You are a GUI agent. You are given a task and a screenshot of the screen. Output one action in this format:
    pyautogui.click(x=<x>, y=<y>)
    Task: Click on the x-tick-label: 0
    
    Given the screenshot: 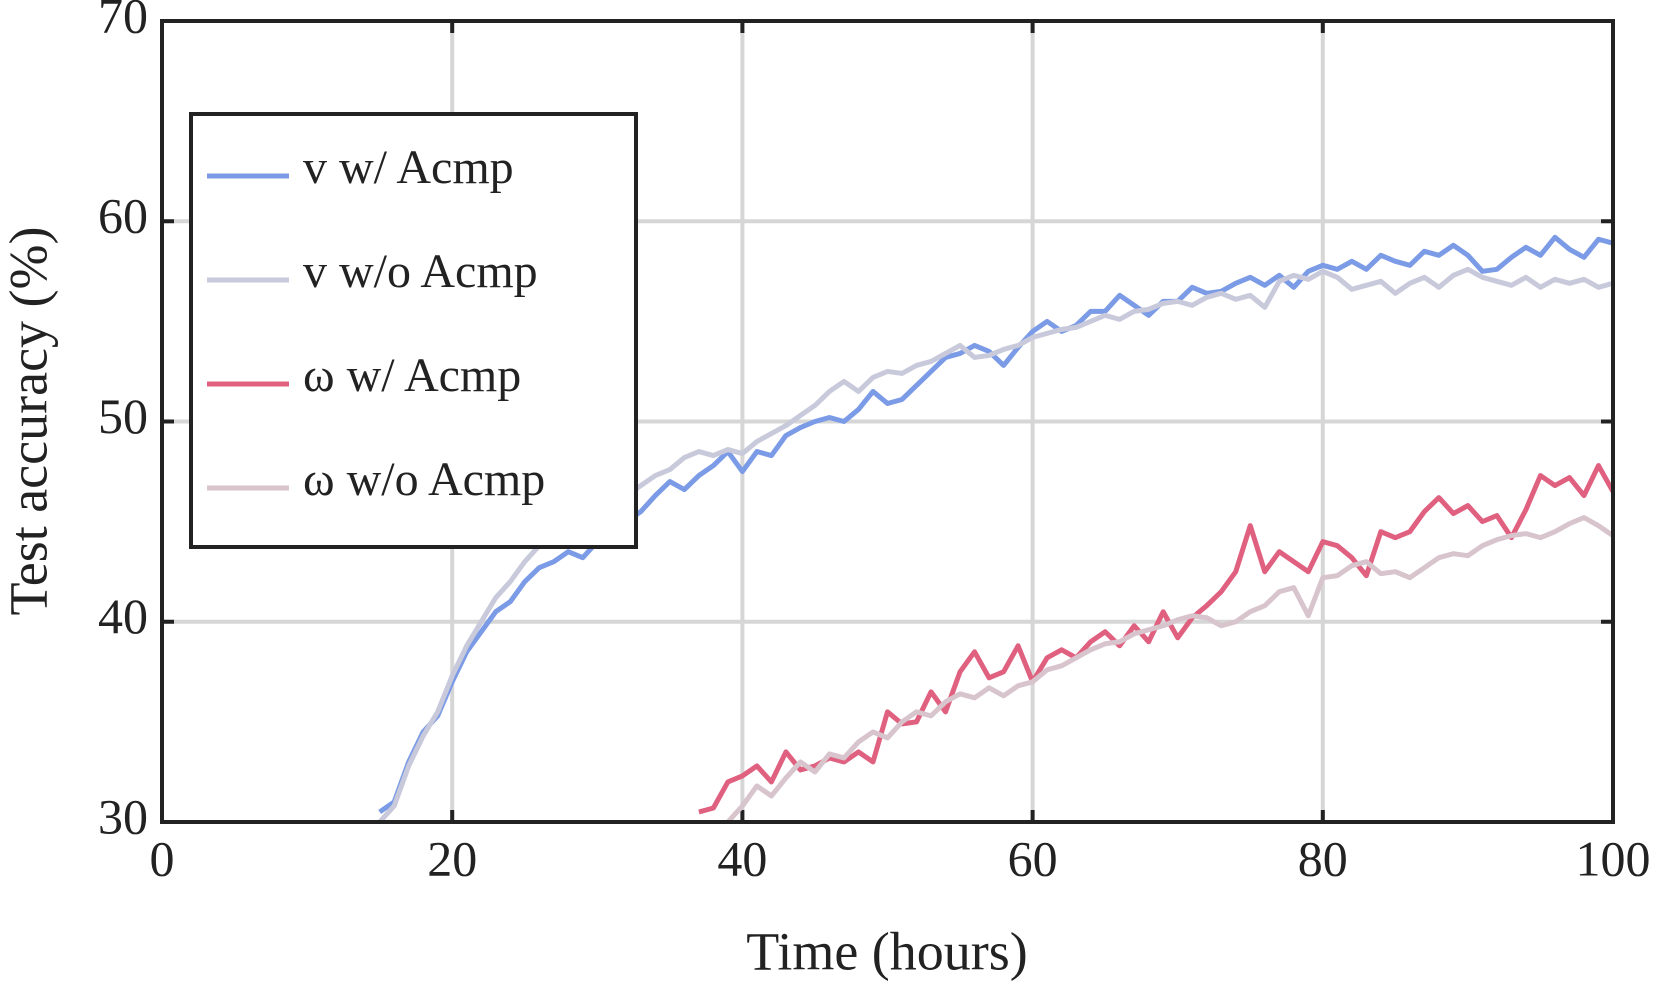 What is the action you would take?
    pyautogui.click(x=162, y=858)
    